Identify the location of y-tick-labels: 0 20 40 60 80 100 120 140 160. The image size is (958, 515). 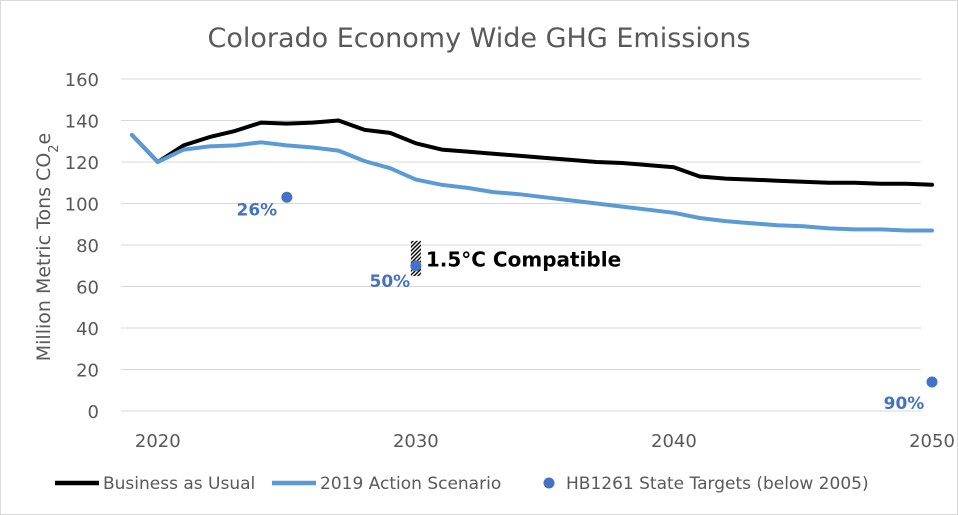
(82, 246).